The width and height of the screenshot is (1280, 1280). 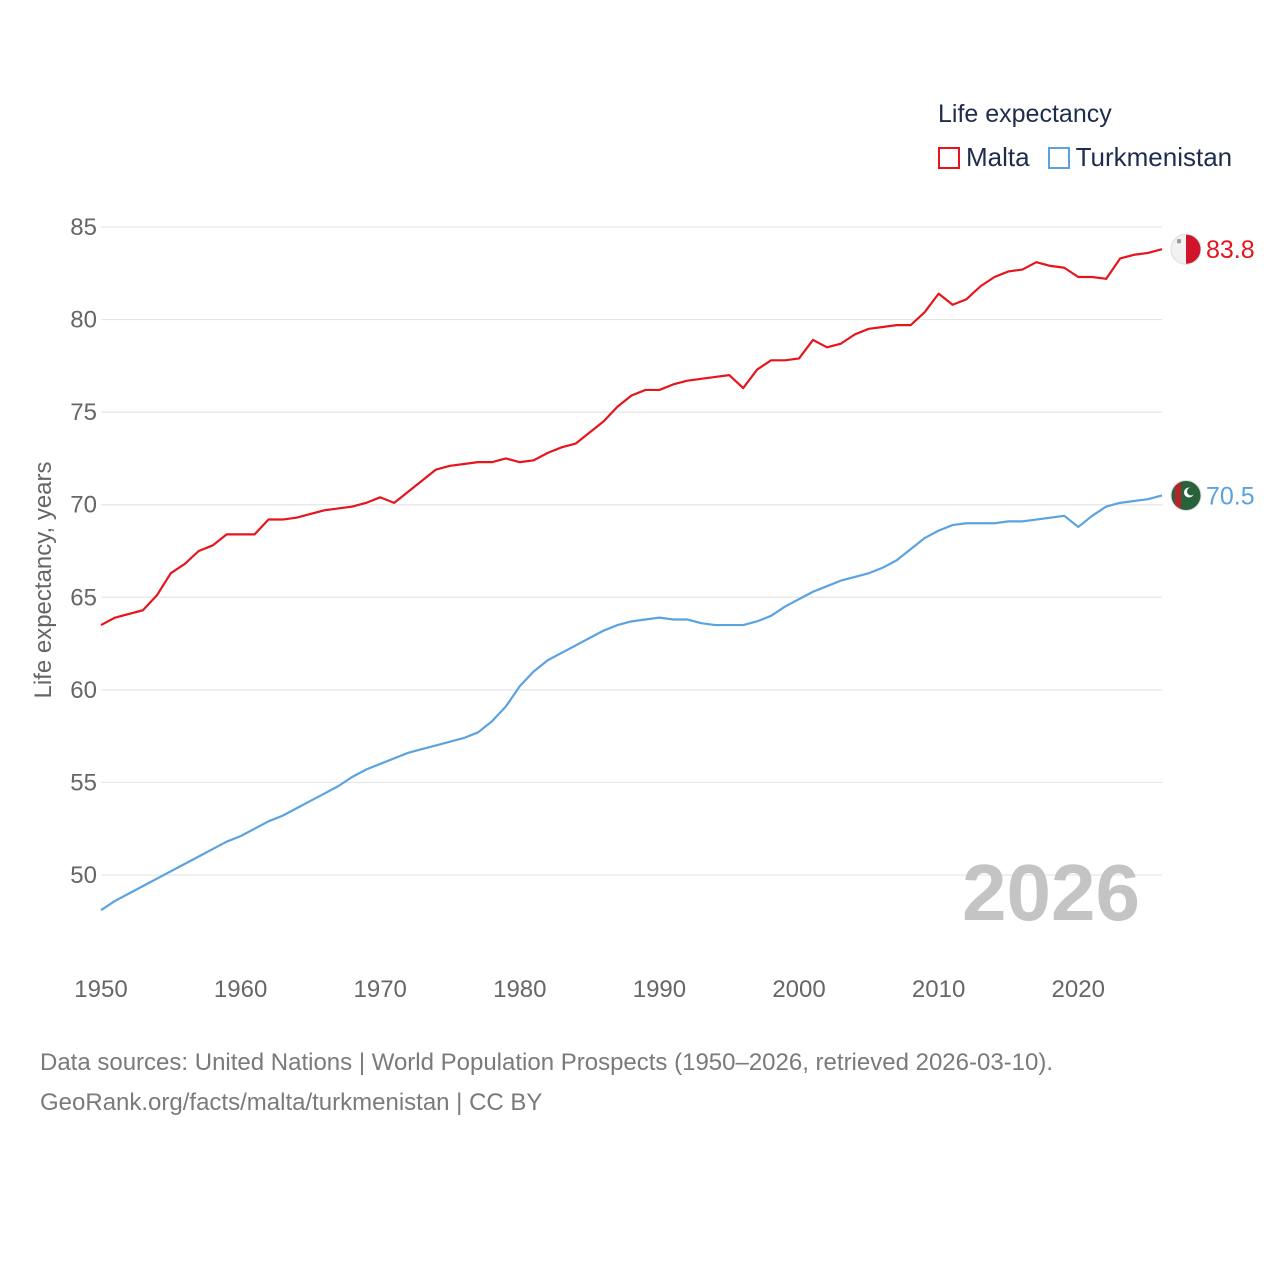 I want to click on end-value-label-turkmenistan: 70.5, so click(x=1230, y=496).